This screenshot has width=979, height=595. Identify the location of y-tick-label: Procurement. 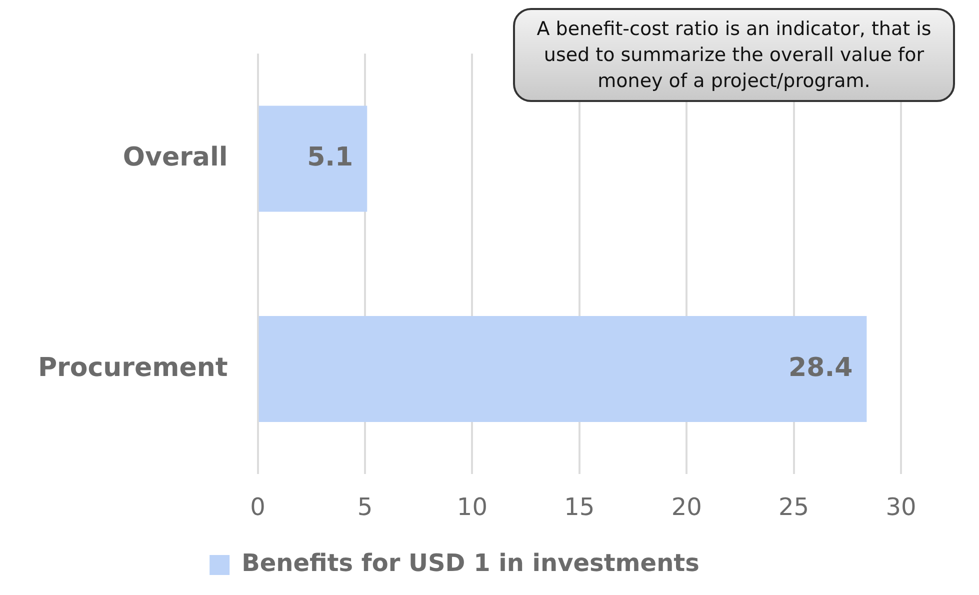
(133, 367).